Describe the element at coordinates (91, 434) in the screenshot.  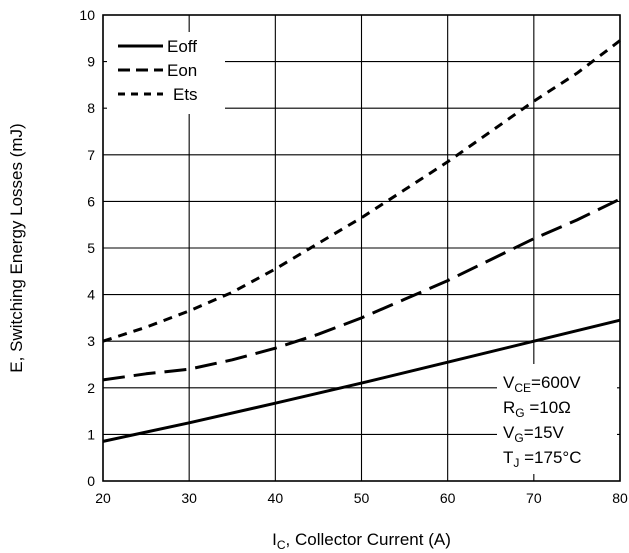
I see `y-tick-label: 1` at that location.